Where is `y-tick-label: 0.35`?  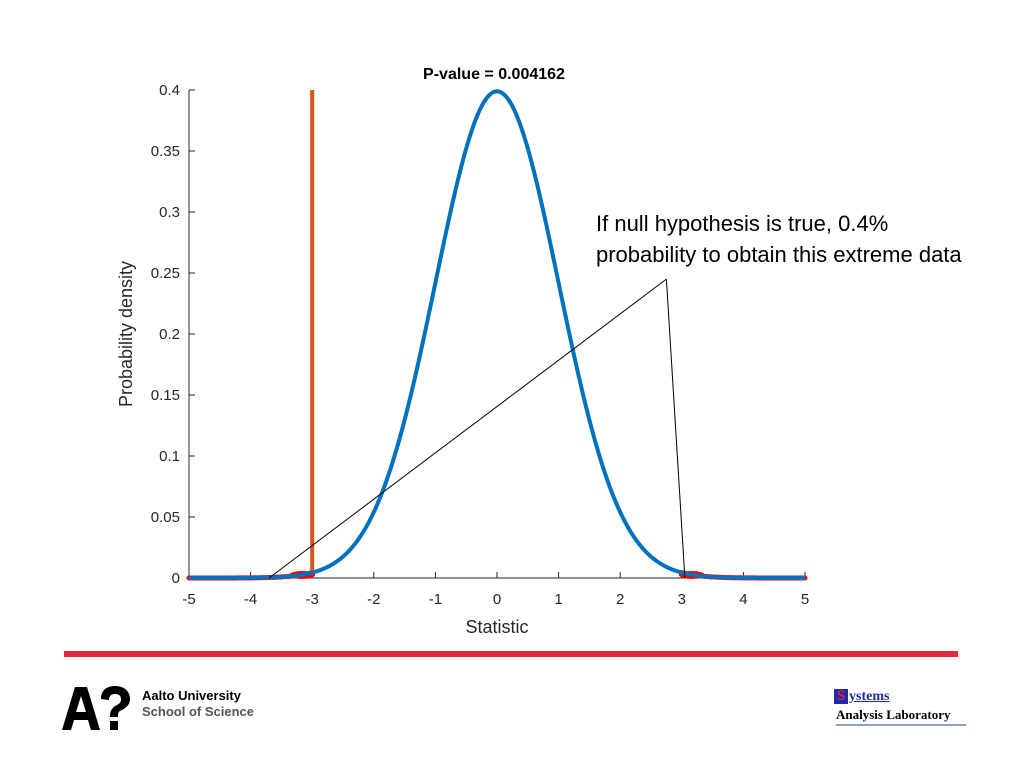 y-tick-label: 0.35 is located at coordinates (165, 151).